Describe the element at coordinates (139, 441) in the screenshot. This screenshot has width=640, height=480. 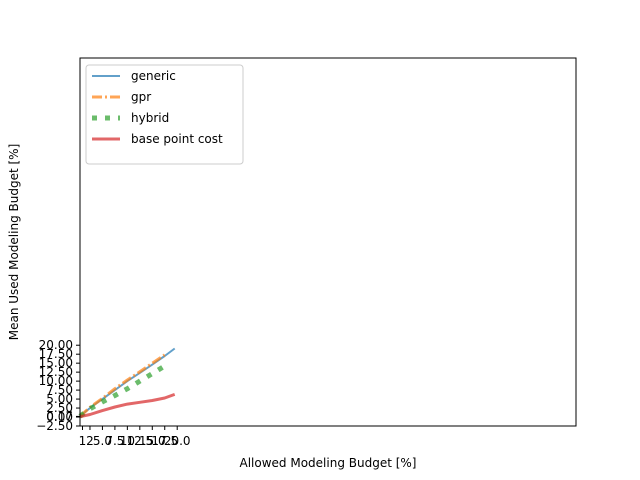
I see `x-tick-label: 12.5` at that location.